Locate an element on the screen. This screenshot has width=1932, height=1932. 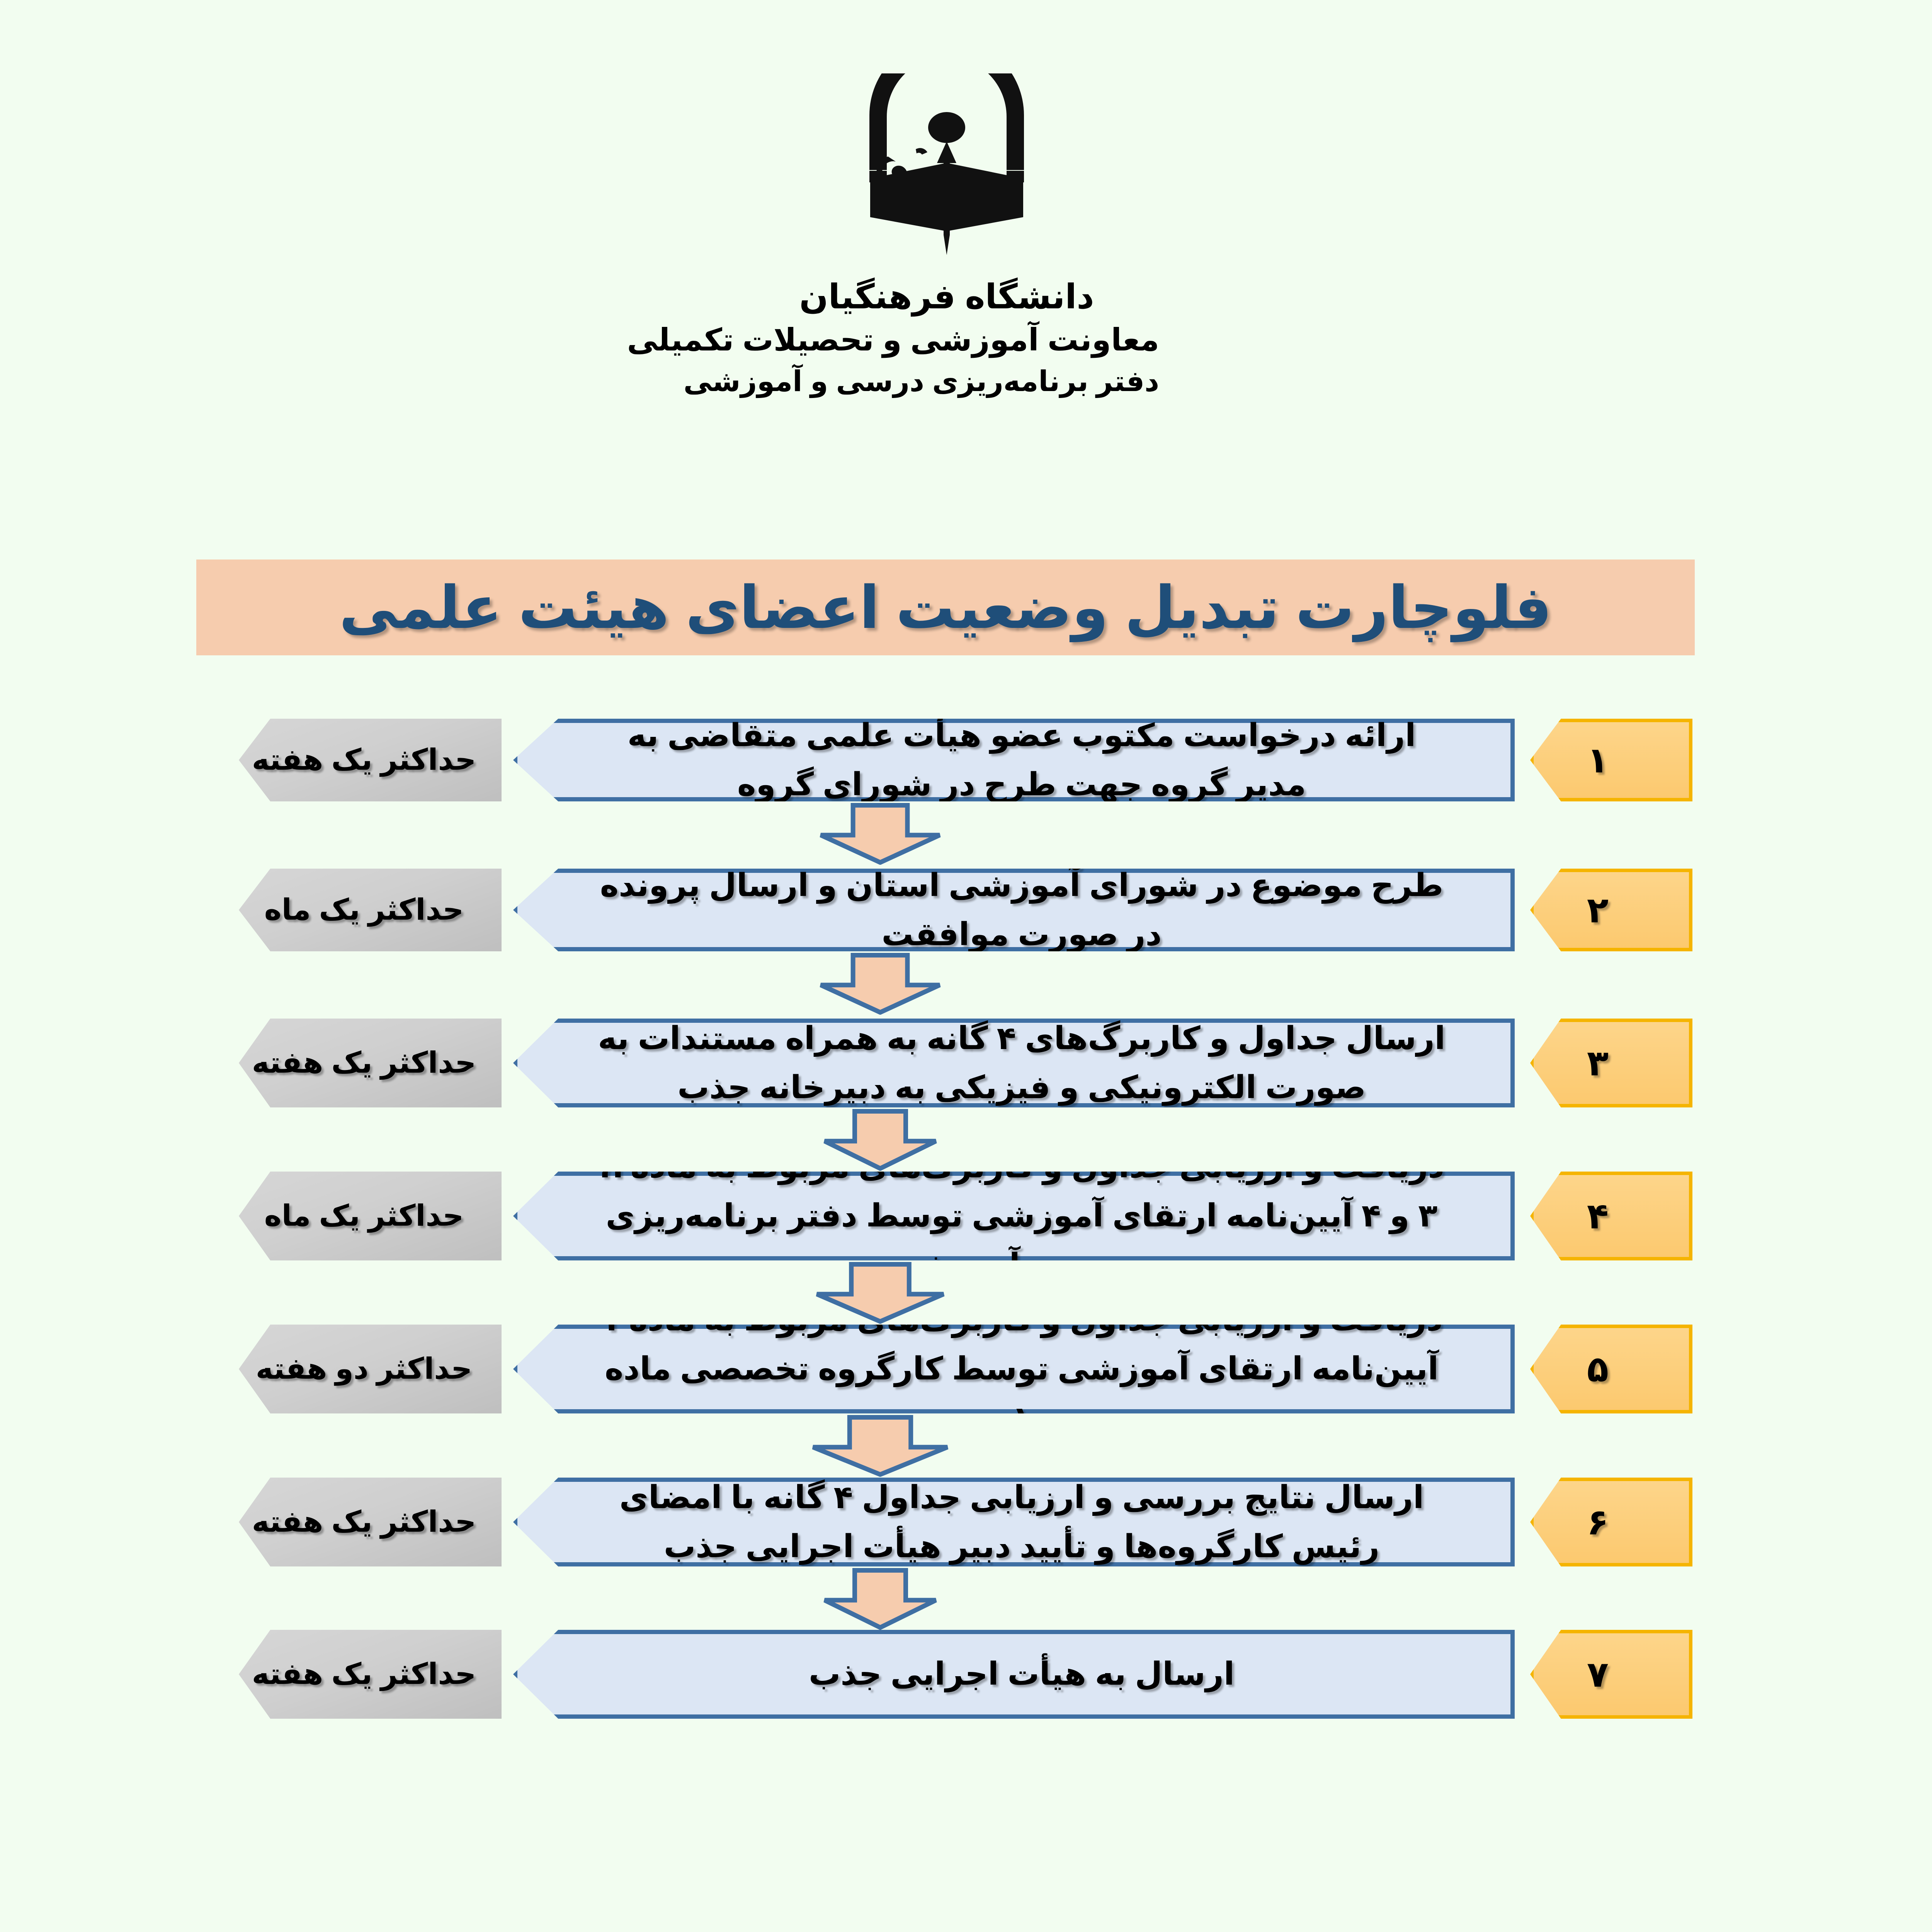
step-number-chevron: ۵ is located at coordinates (1611, 1369).